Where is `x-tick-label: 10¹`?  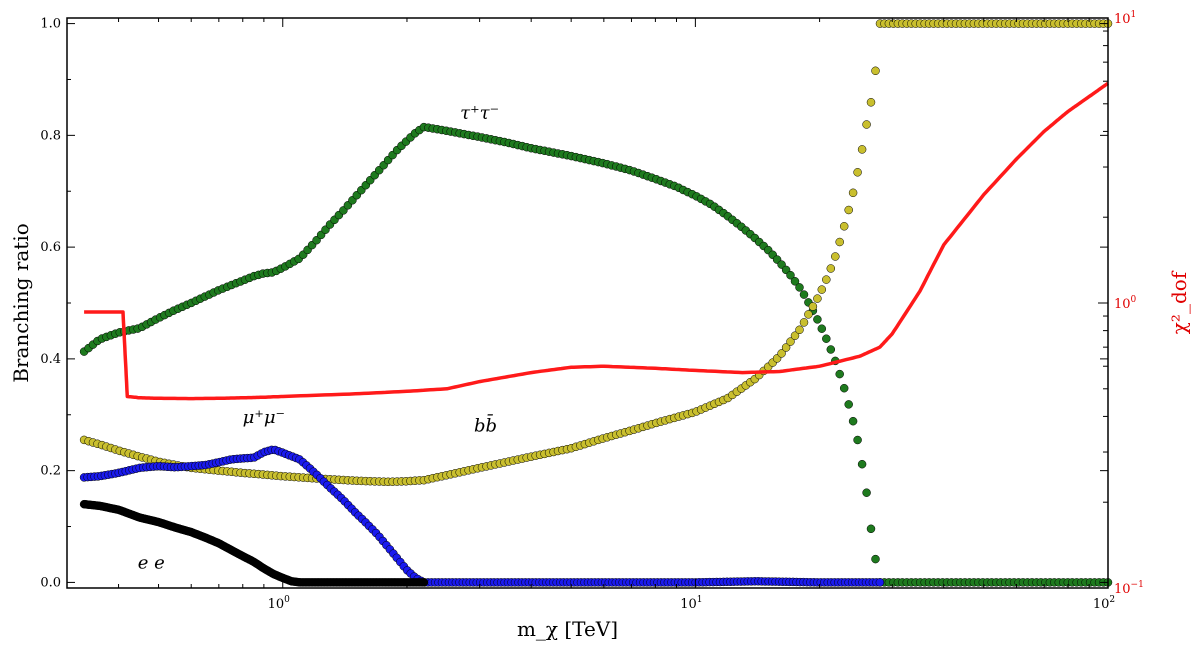
x-tick-label: 10¹ is located at coordinates (691, 603).